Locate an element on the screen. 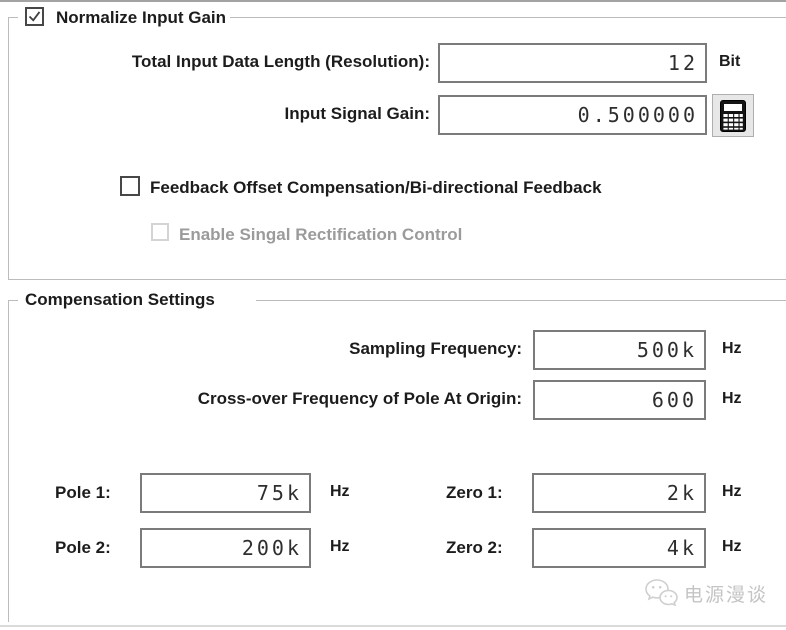 Image resolution: width=786 pixels, height=630 pixels. feedback-offset-checkbox is located at coordinates (130, 186).